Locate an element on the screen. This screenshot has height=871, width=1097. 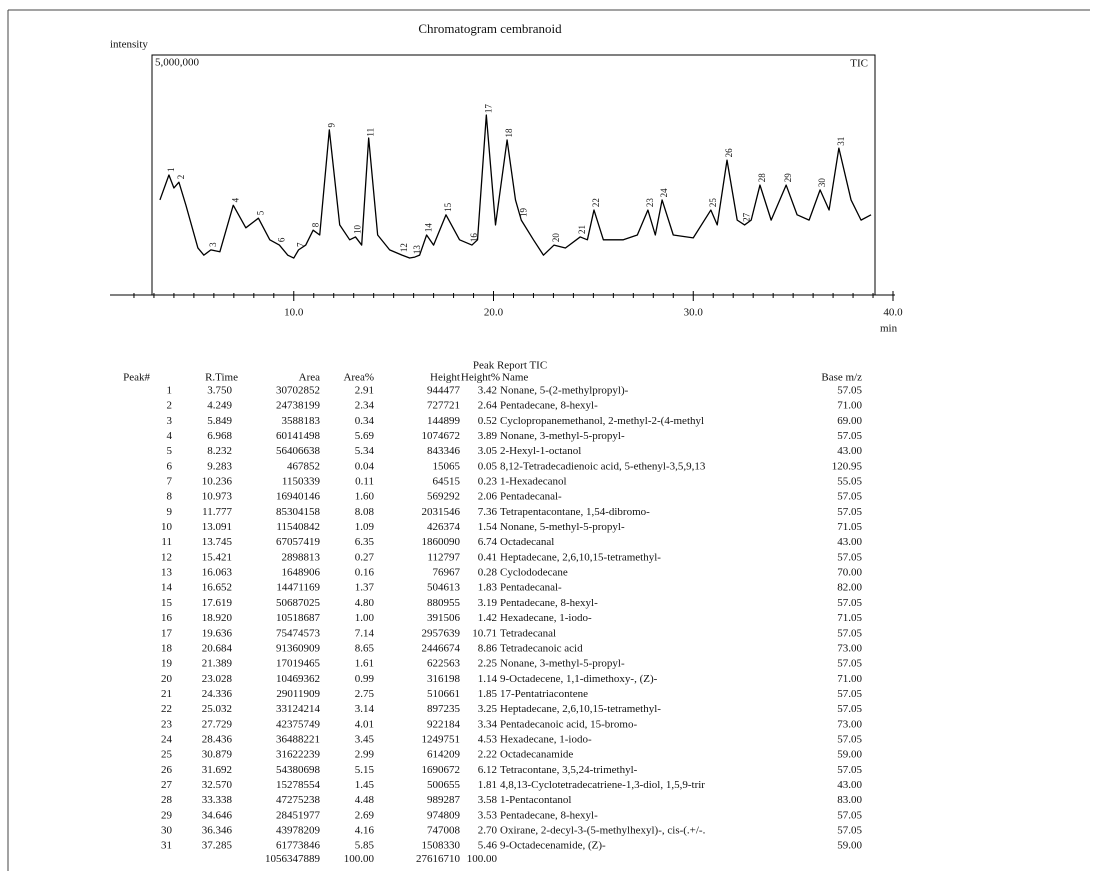
table-cell: 3.58 is located at coordinates (488, 800).